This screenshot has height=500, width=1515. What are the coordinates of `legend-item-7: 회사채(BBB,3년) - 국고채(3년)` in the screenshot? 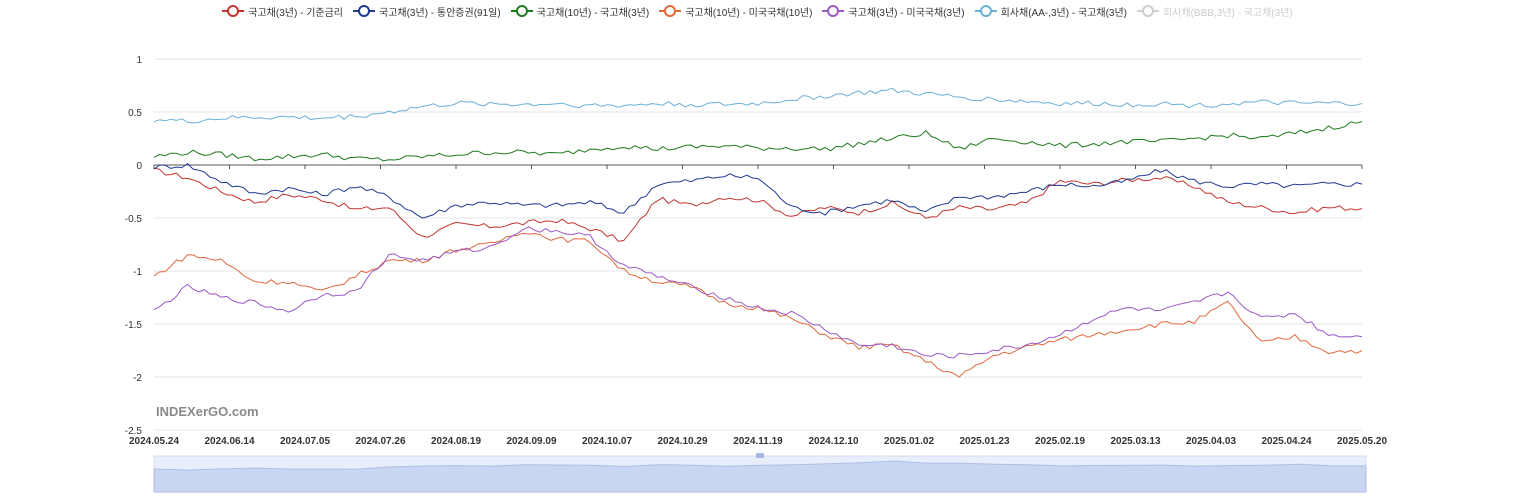 It's located at (1215, 11).